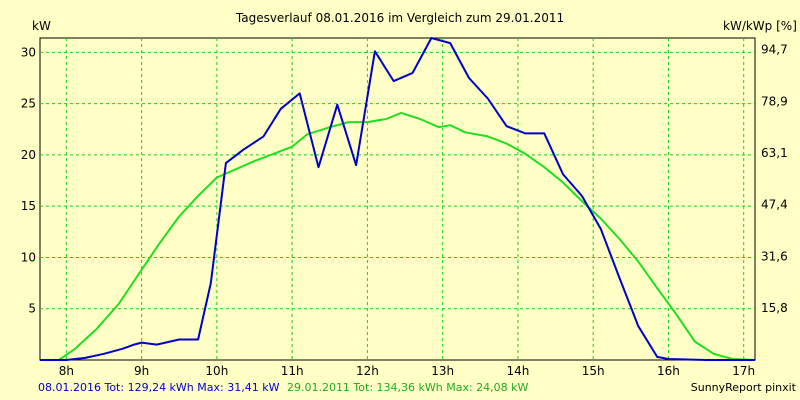 The width and height of the screenshot is (800, 400). I want to click on x-tick-label: 15h, so click(593, 371).